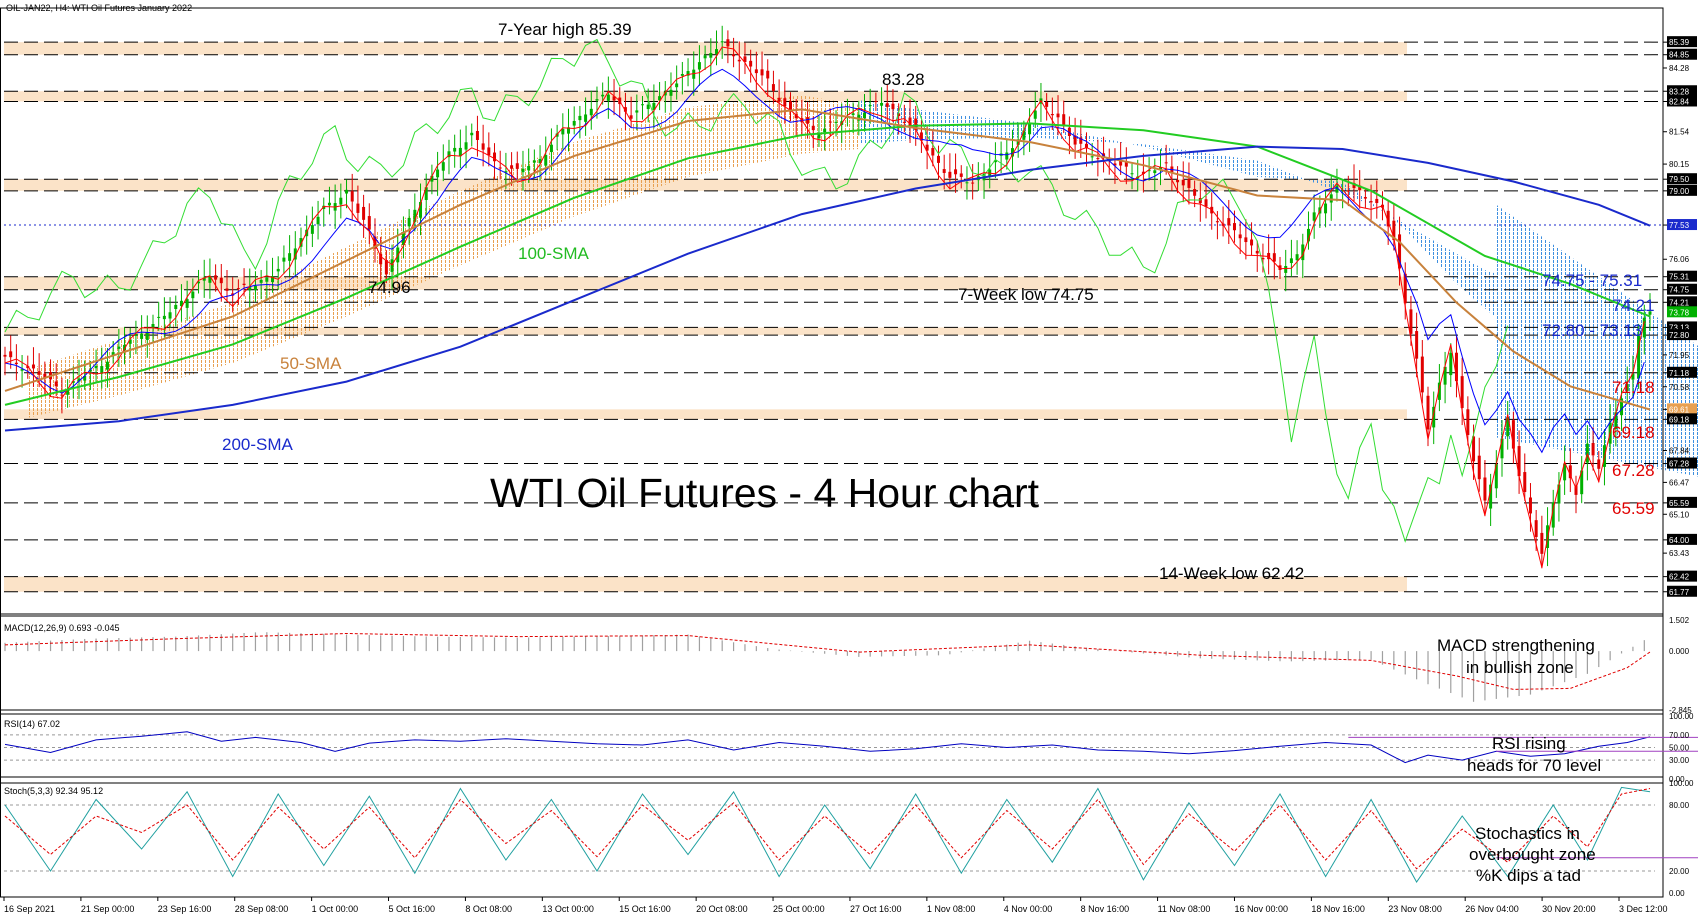 This screenshot has width=1698, height=924. Describe the element at coordinates (1679, 387) in the screenshot. I see `ytick-label-18: 70.58` at that location.